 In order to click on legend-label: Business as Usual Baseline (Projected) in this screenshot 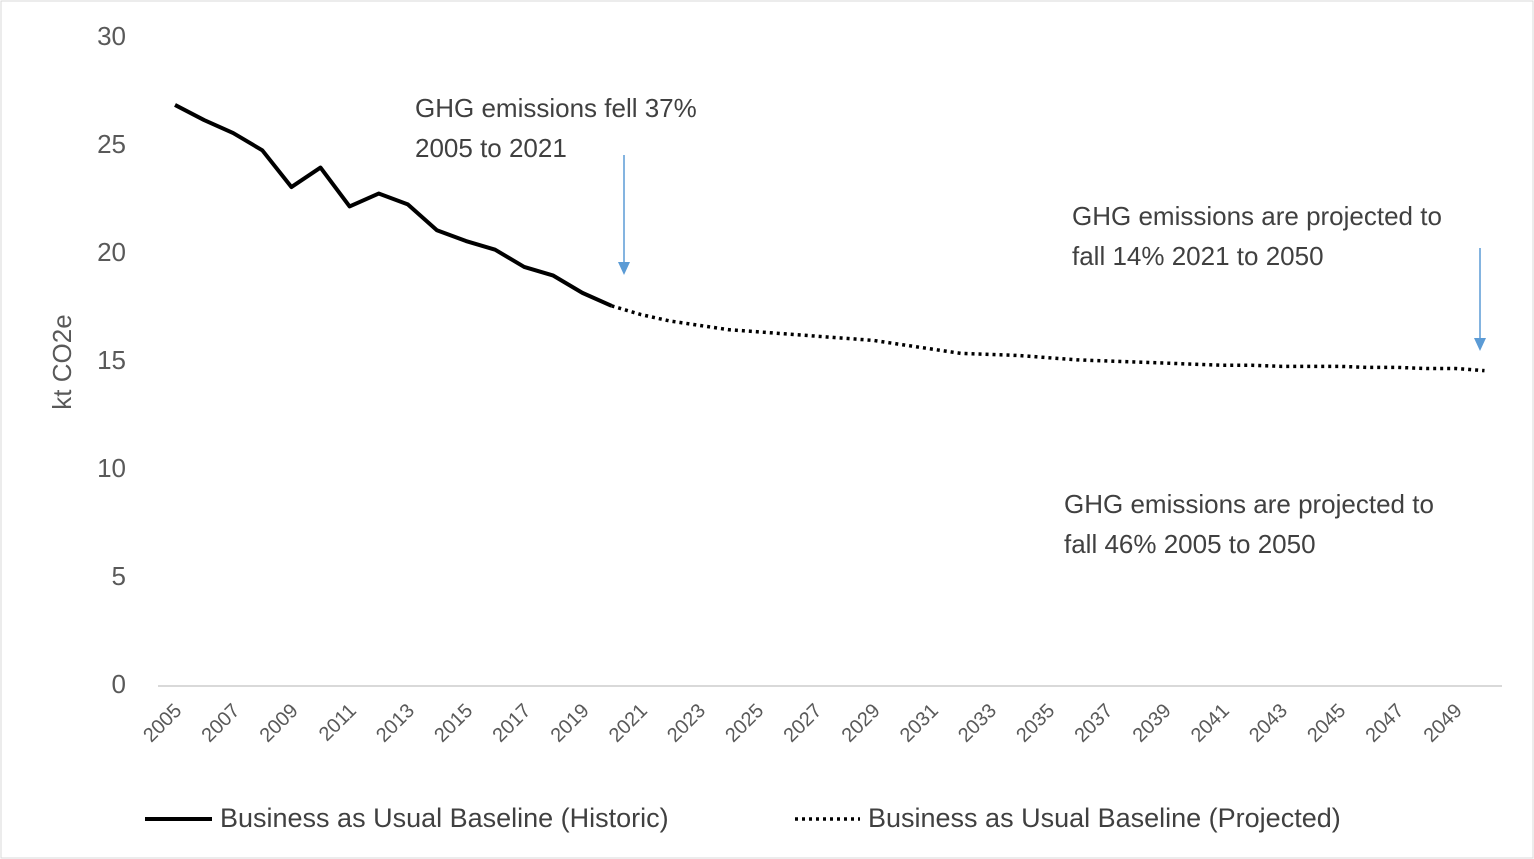, I will do `click(1104, 818)`.